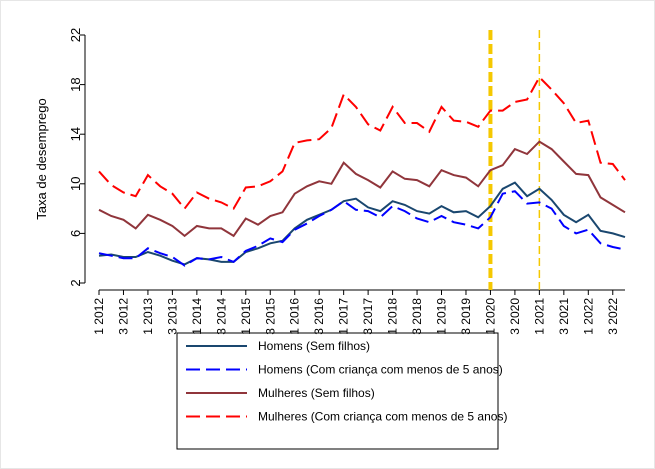 The image size is (655, 469). What do you see at coordinates (75, 233) in the screenshot?
I see `y-tick-label: 6` at bounding box center [75, 233].